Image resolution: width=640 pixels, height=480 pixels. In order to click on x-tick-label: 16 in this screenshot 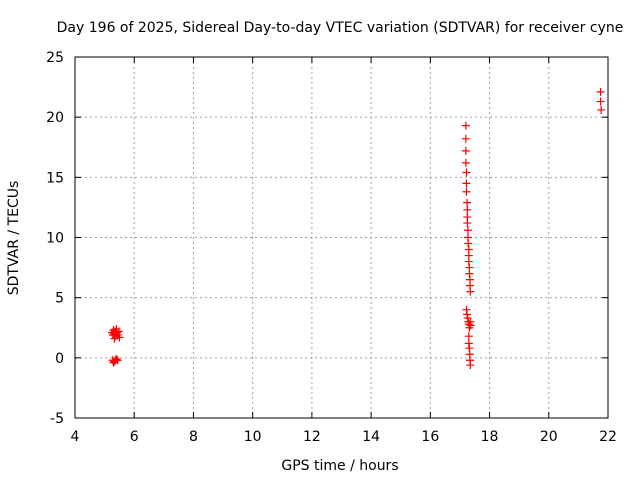, I will do `click(430, 437)`.